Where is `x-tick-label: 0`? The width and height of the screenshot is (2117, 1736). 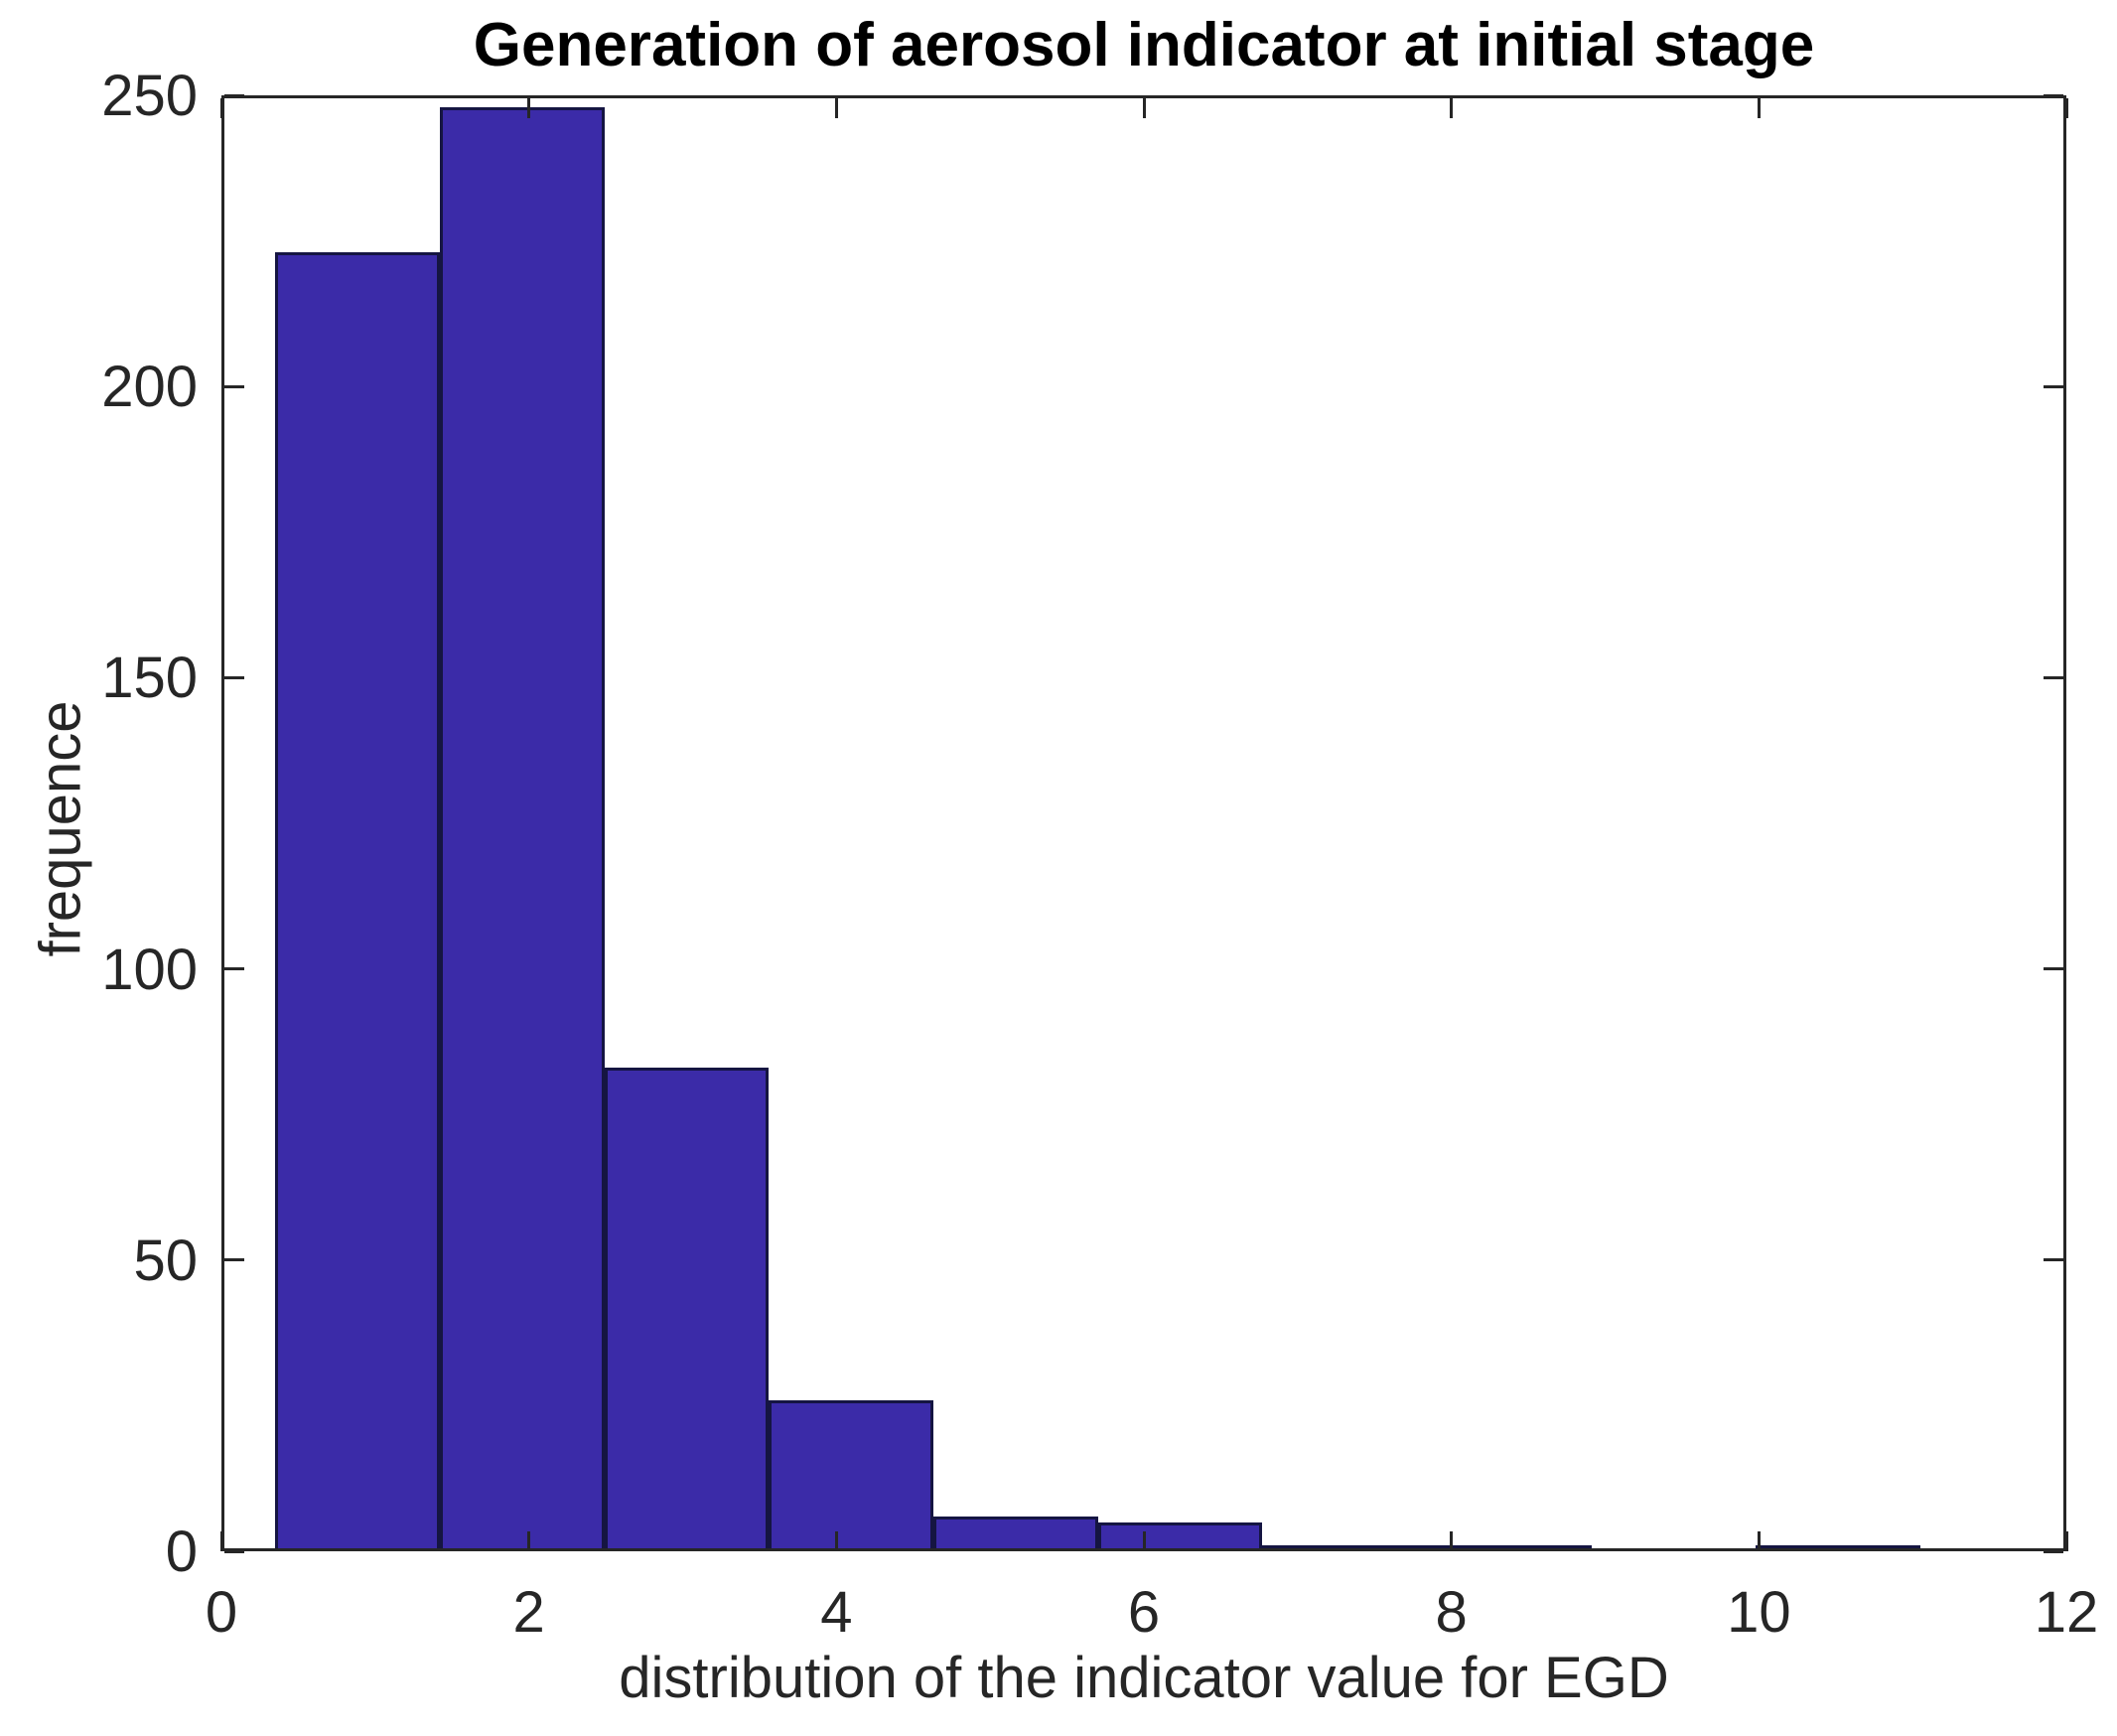
x-tick-label: 0 is located at coordinates (221, 1612).